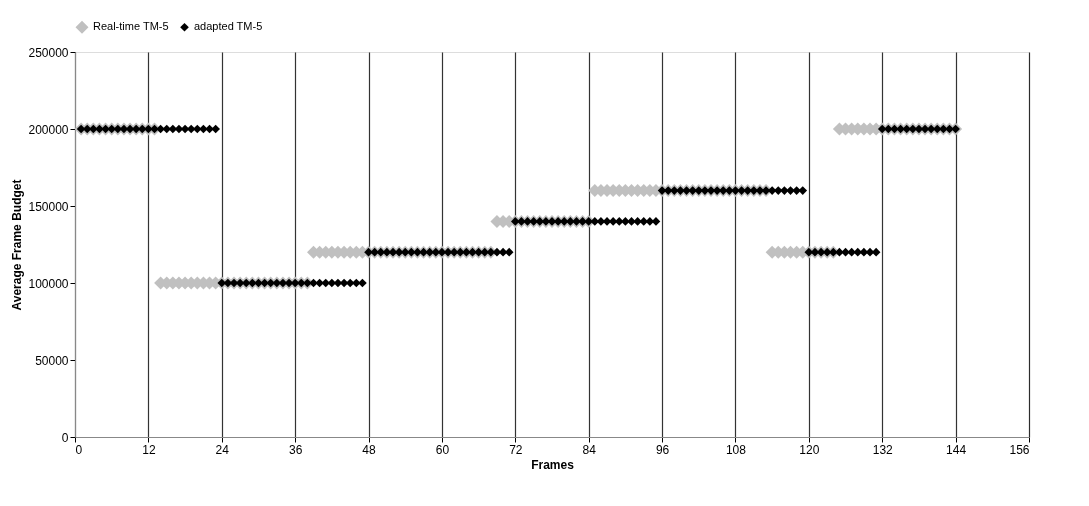 This screenshot has width=1089, height=506. Describe the element at coordinates (65, 437) in the screenshot. I see `y-tick-label: 0` at that location.